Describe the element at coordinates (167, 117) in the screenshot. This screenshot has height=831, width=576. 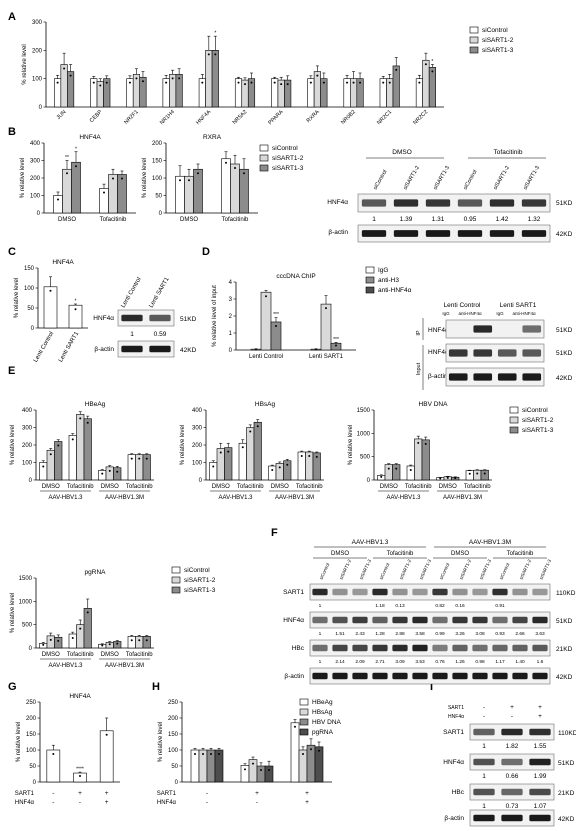
I see `x-tick-label: NR1H4` at that location.